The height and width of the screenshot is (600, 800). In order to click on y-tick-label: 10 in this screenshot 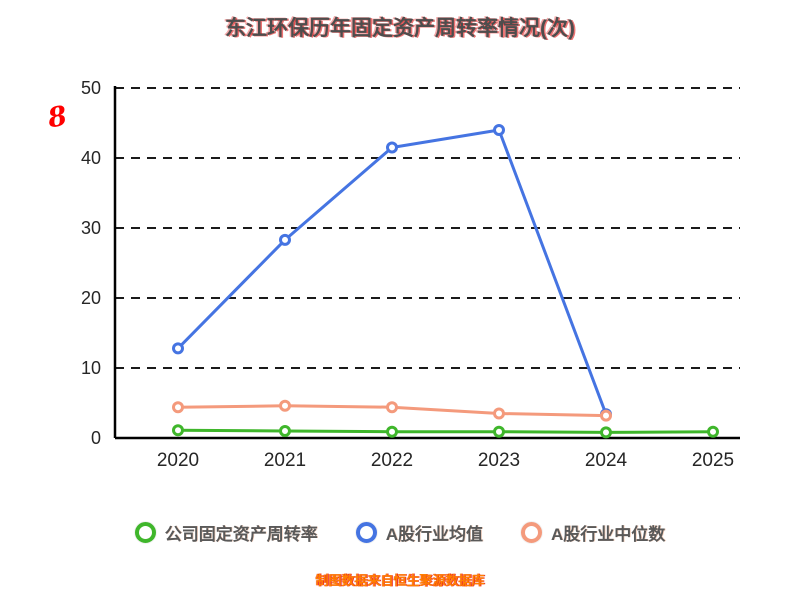, I will do `click(91, 368)`.